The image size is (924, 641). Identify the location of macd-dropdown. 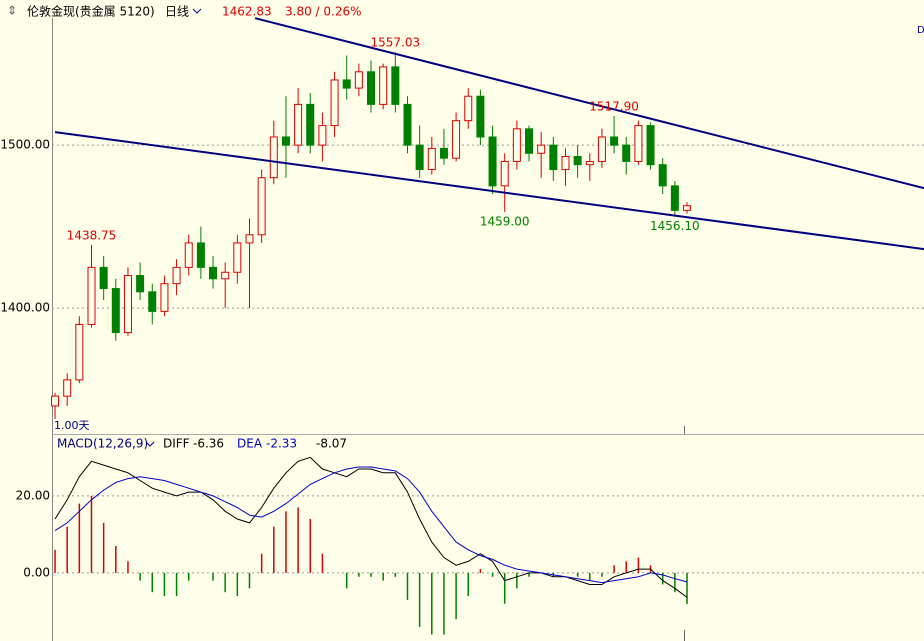
(150, 444).